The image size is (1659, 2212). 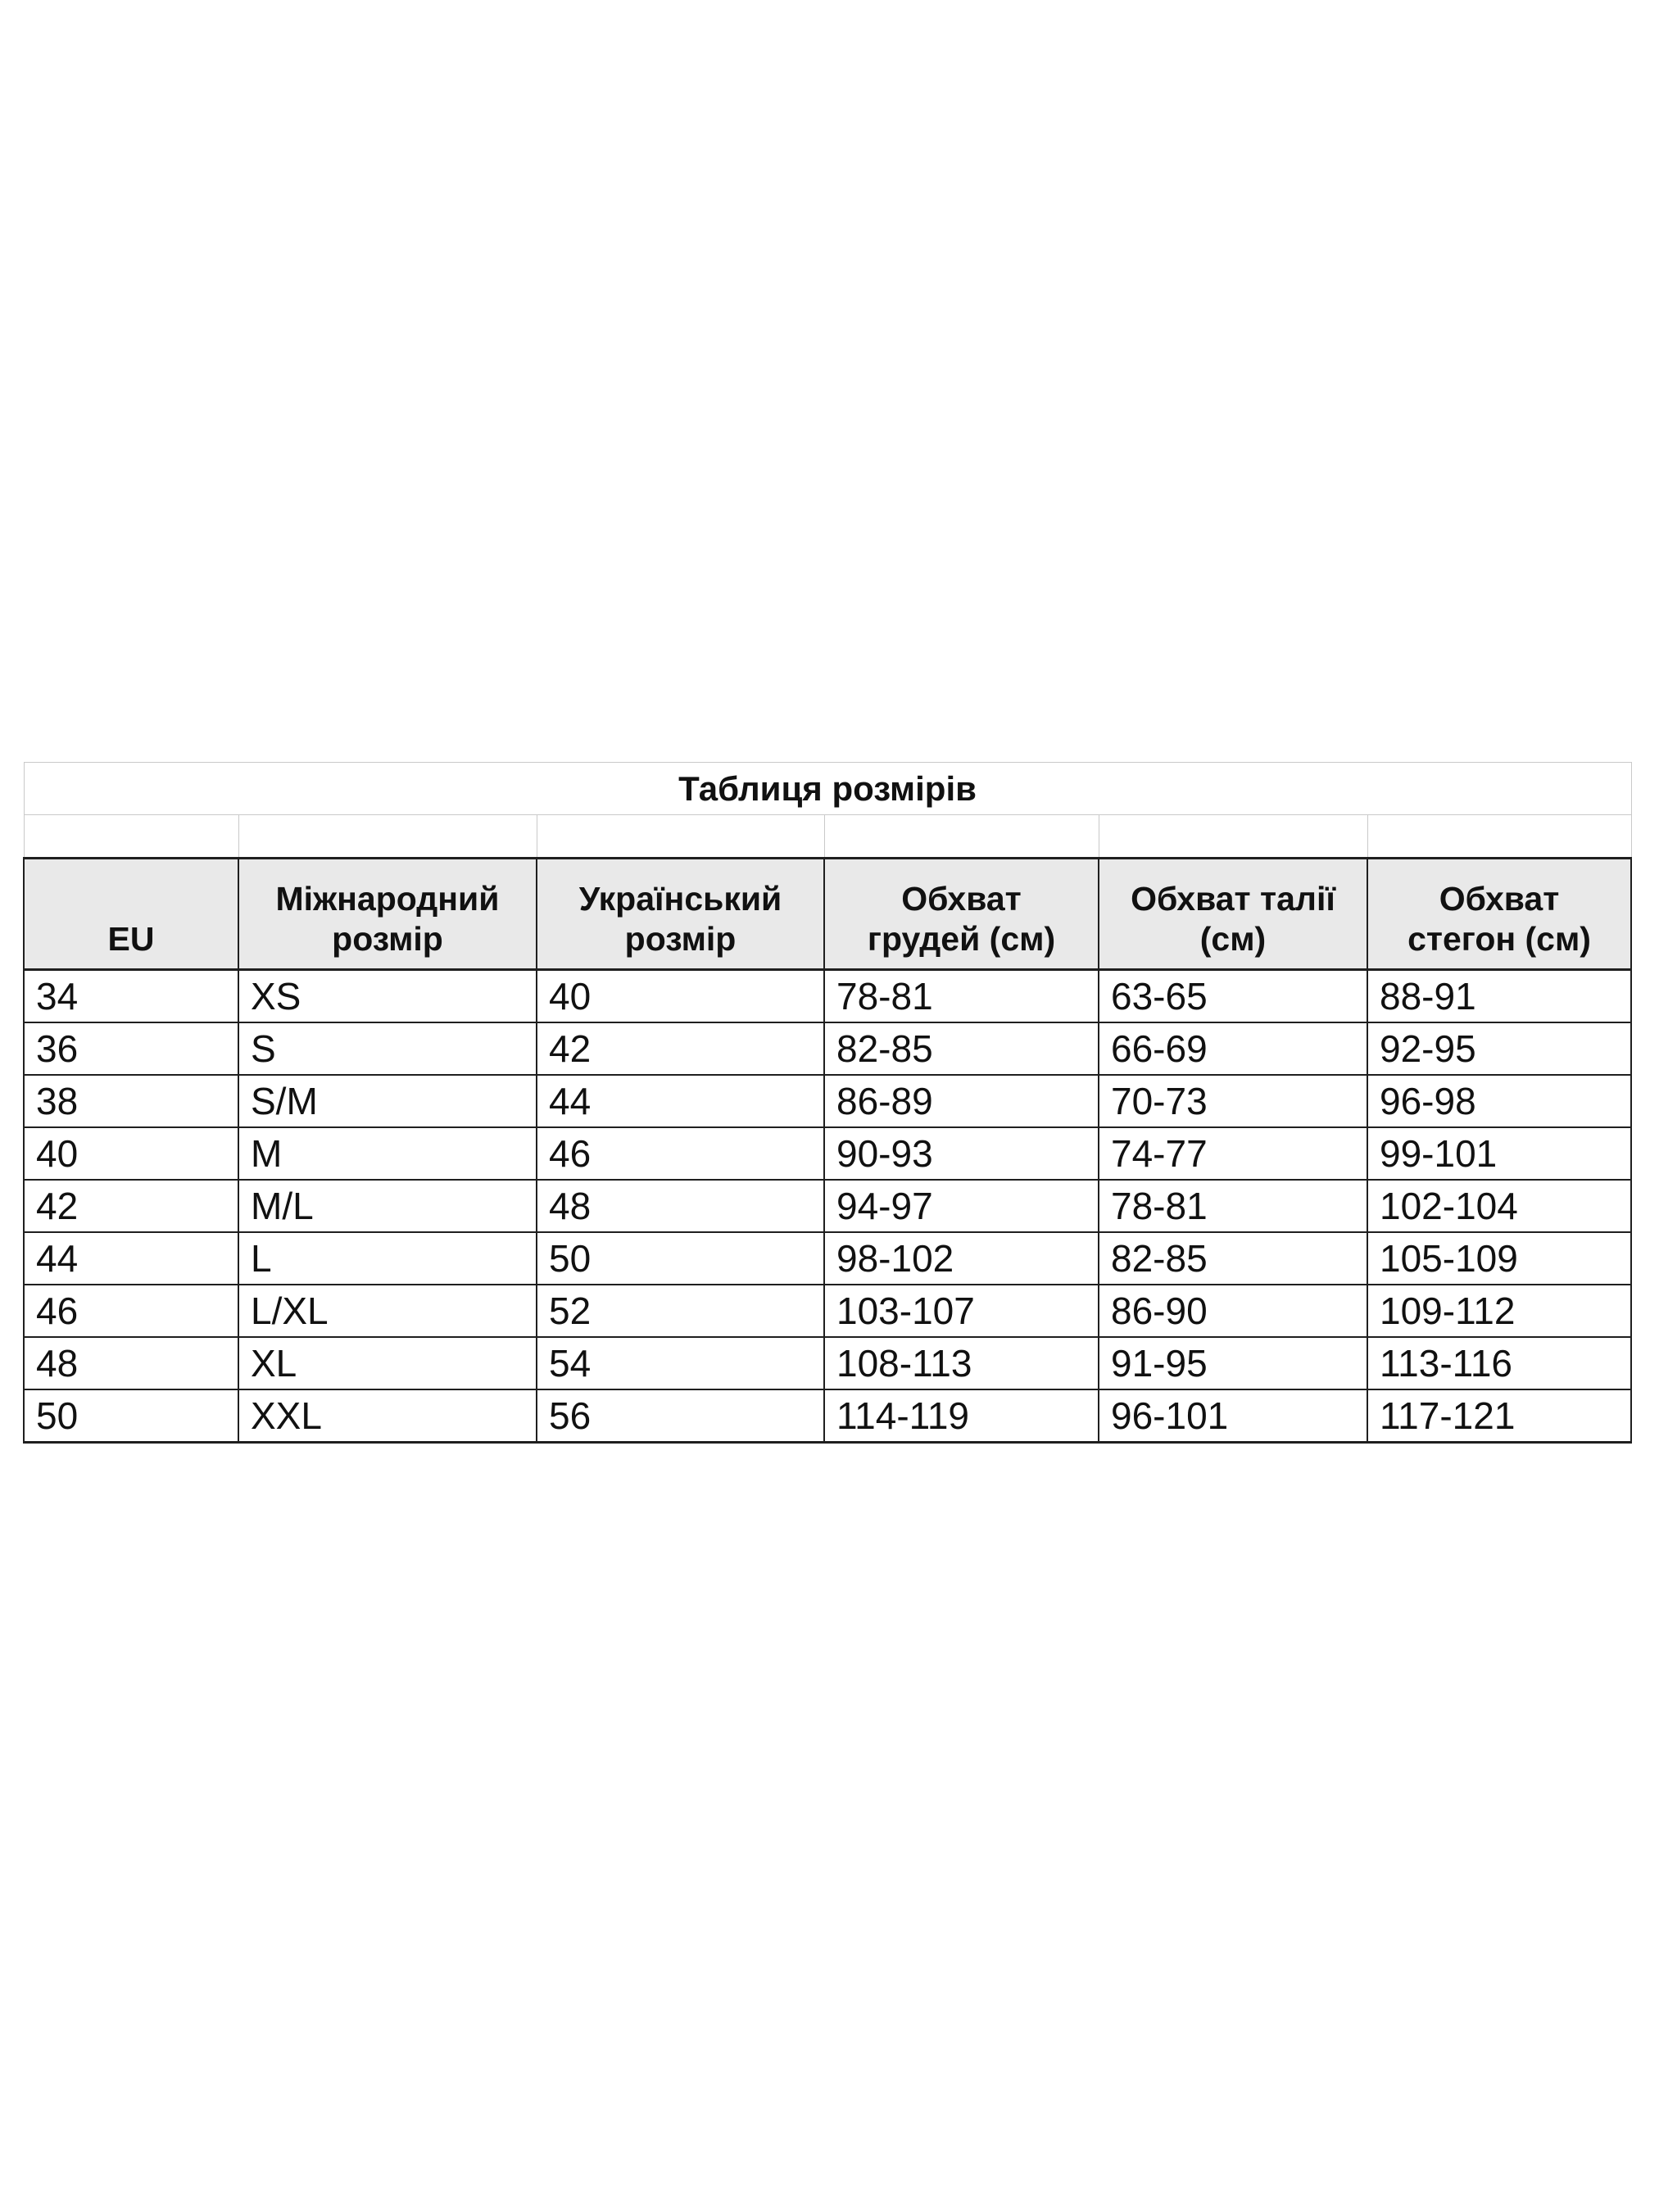 I want to click on table-cell: M/L, so click(x=387, y=1206).